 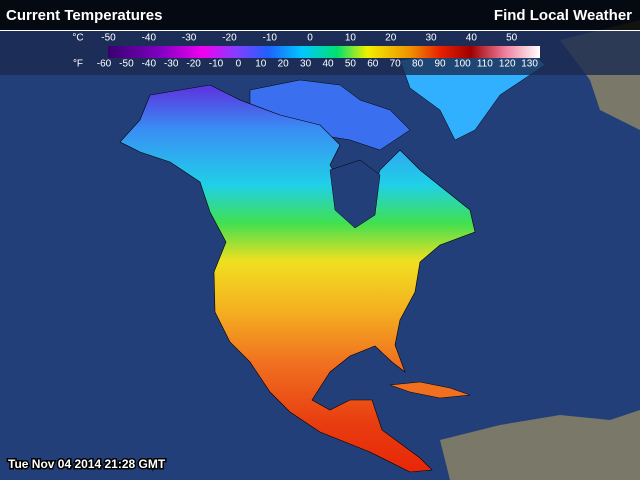 I want to click on celsius-tick: -40, so click(x=149, y=38).